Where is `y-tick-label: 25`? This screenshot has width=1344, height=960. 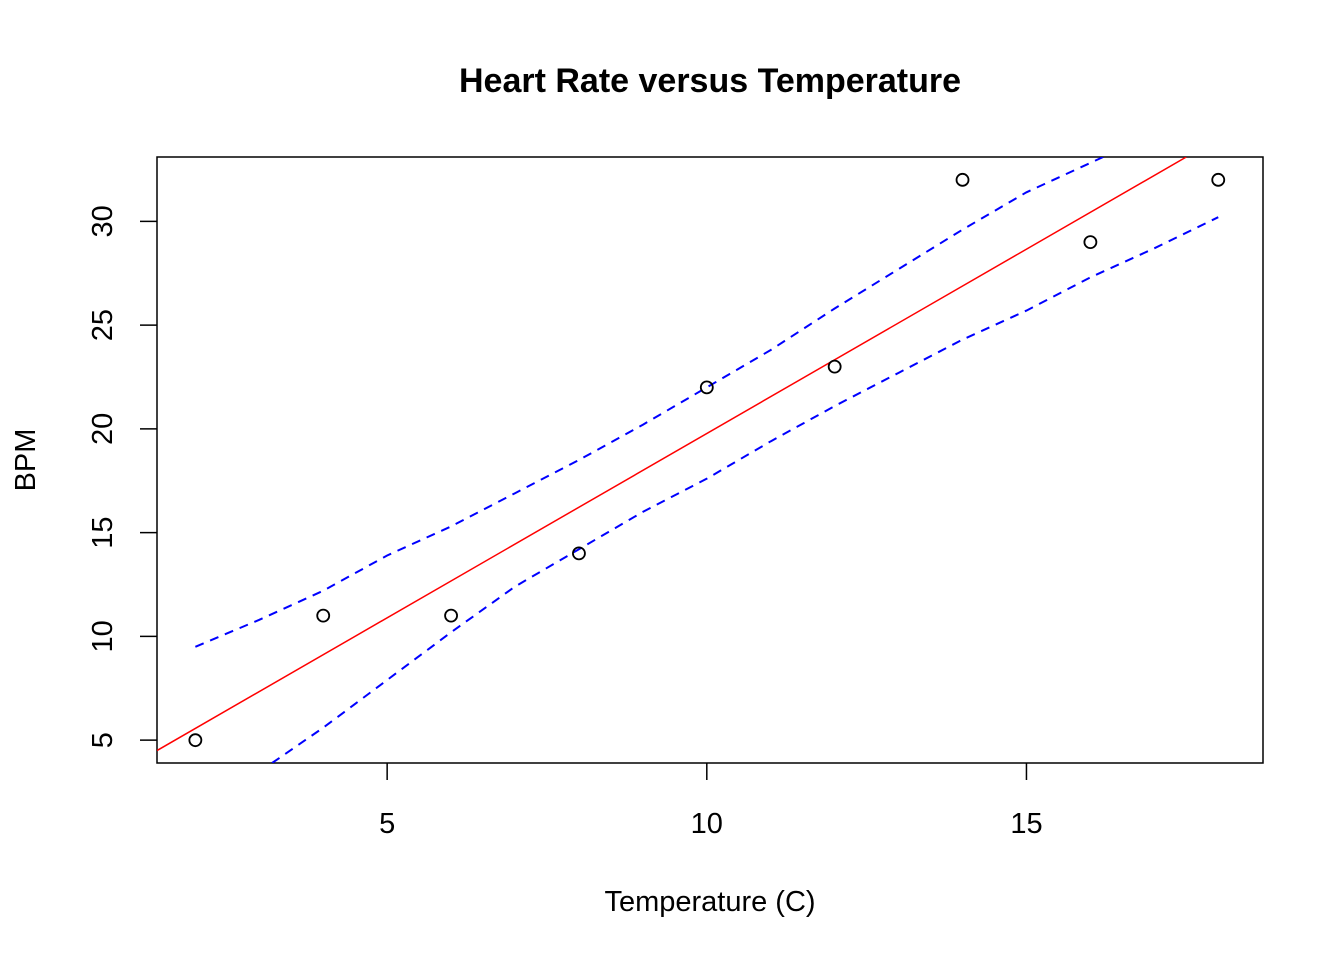
y-tick-label: 25 is located at coordinates (103, 325).